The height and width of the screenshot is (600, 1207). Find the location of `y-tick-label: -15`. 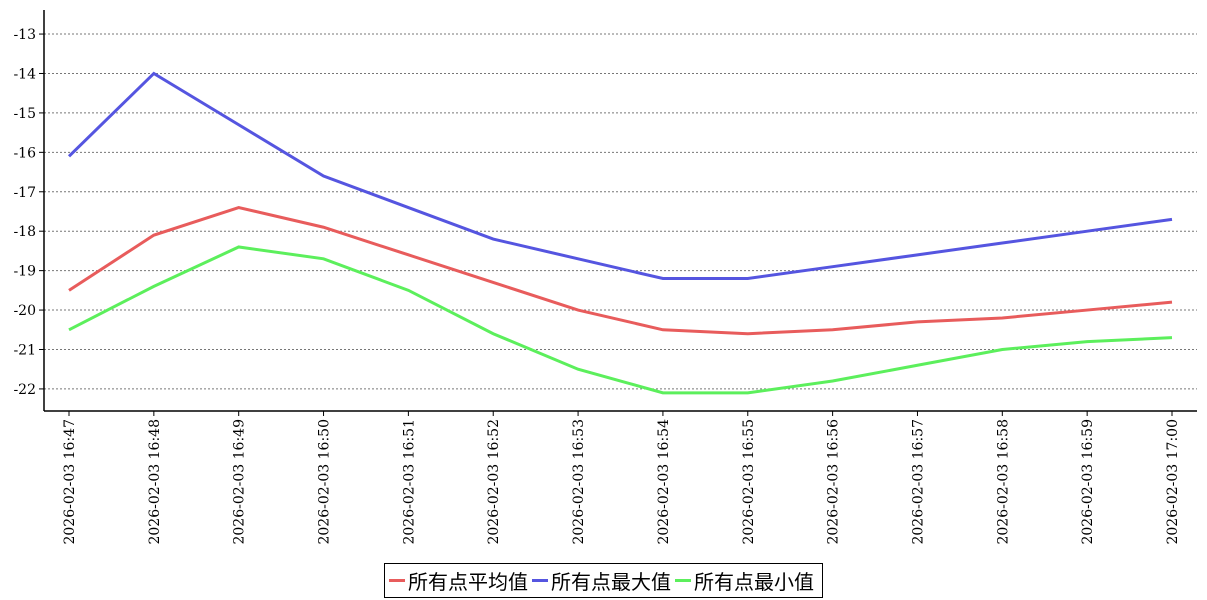

y-tick-label: -15 is located at coordinates (24, 114).